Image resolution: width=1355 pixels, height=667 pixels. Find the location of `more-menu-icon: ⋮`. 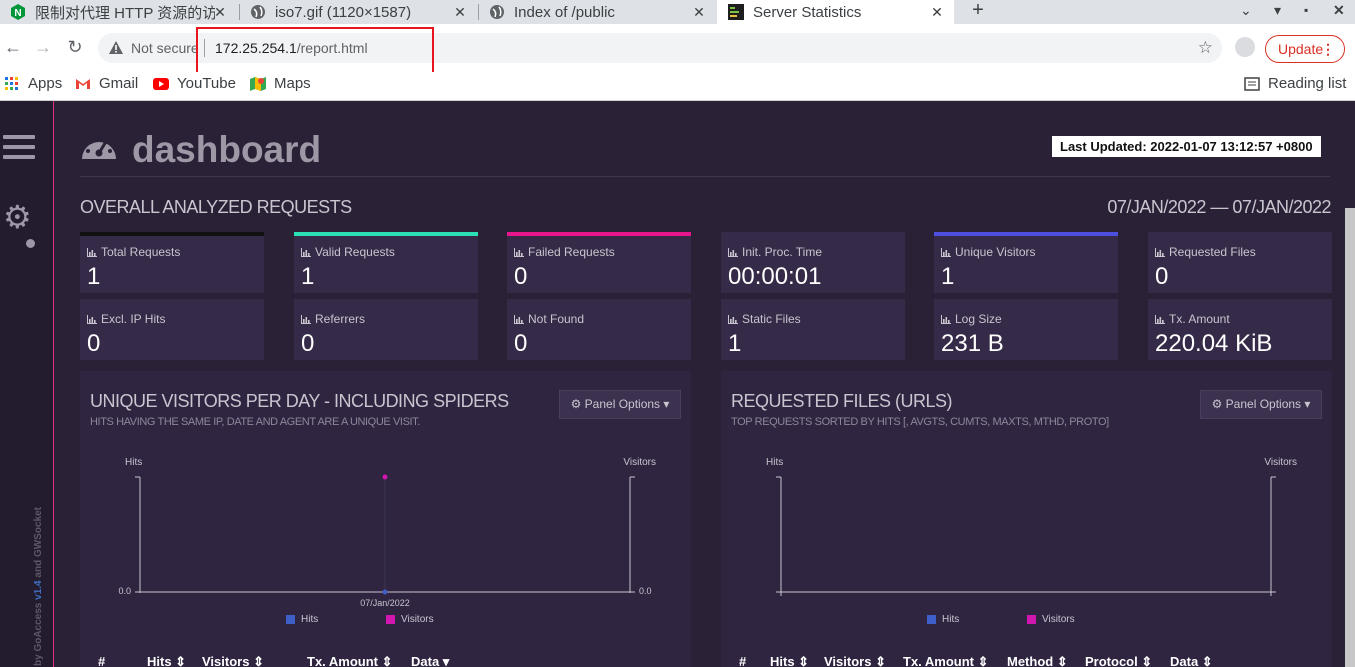

more-menu-icon: ⋮ is located at coordinates (1328, 49).